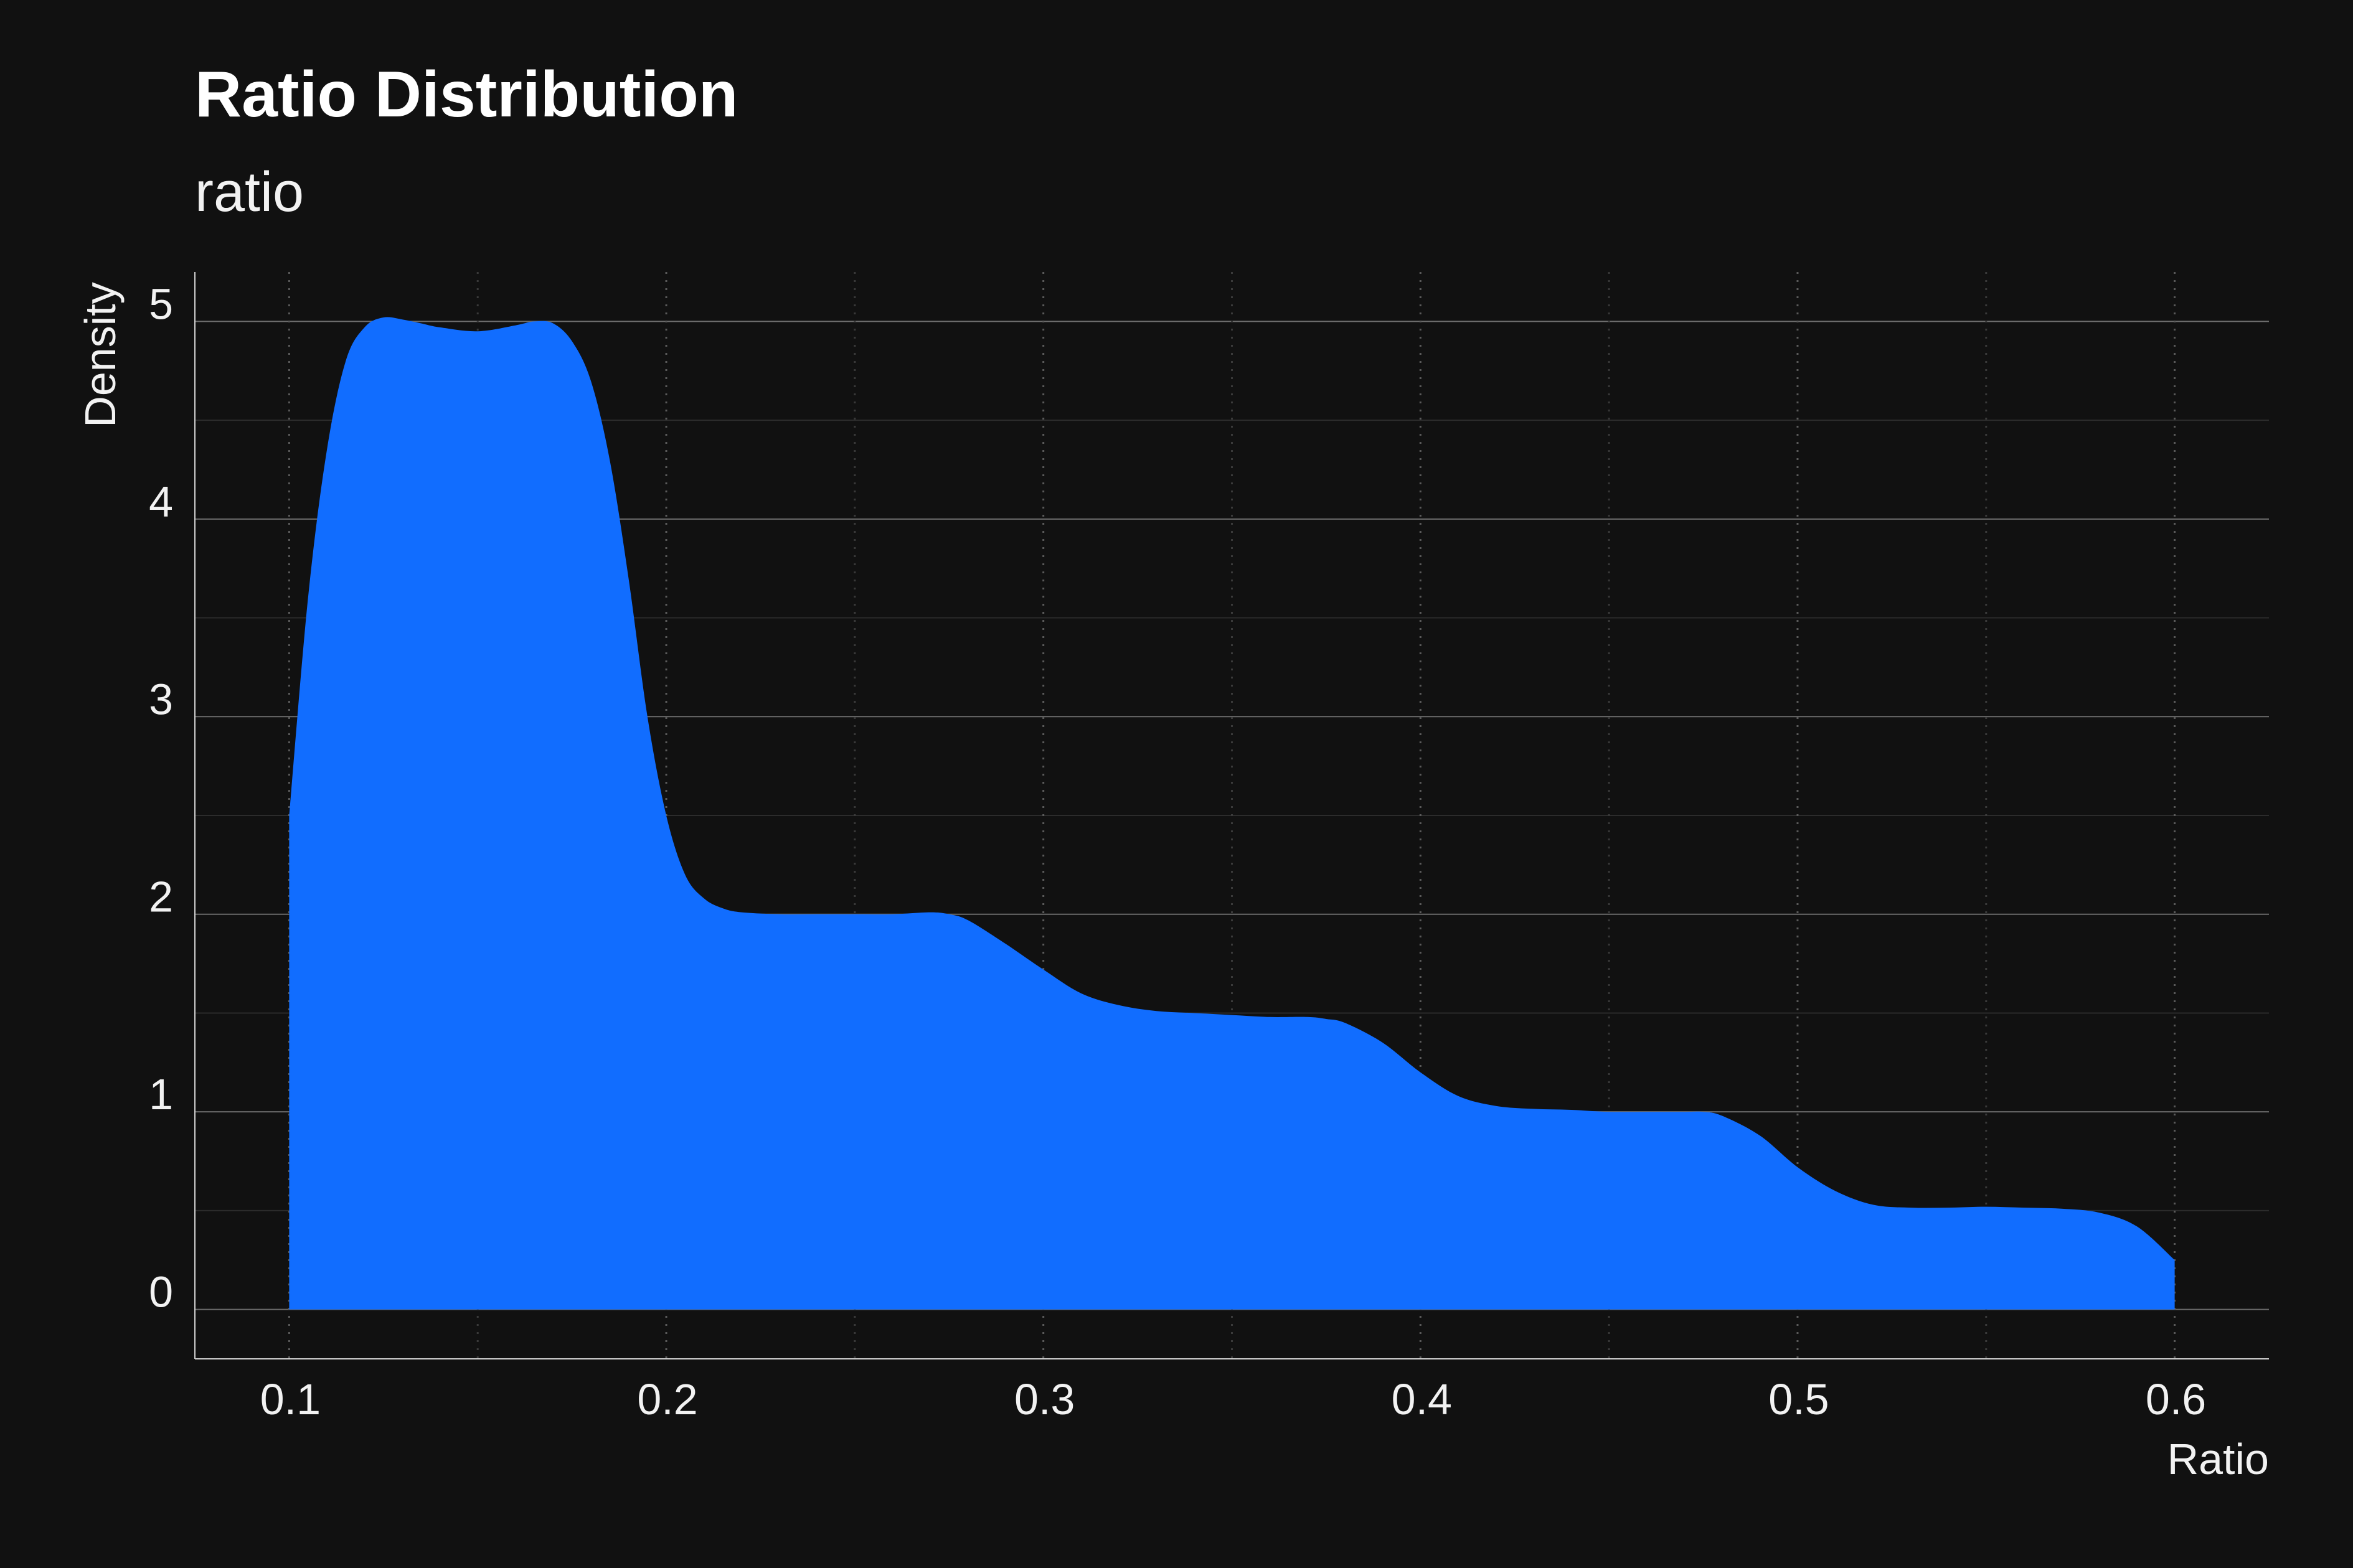 The height and width of the screenshot is (1568, 2353). I want to click on y-tick-label: 5, so click(161, 303).